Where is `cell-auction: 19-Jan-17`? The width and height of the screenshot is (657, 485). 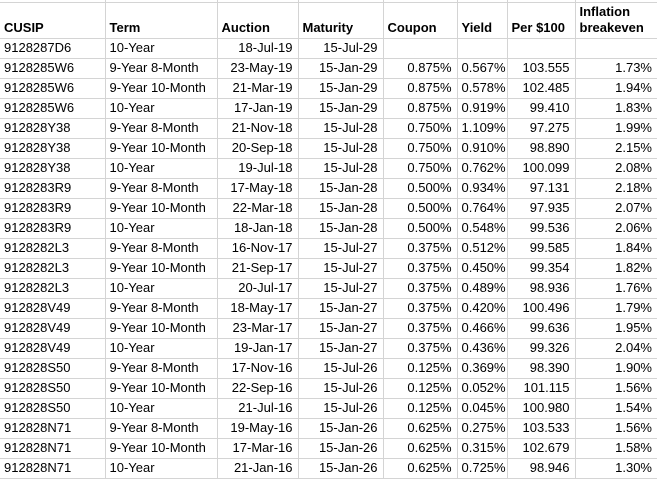 cell-auction: 19-Jan-17 is located at coordinates (257, 348).